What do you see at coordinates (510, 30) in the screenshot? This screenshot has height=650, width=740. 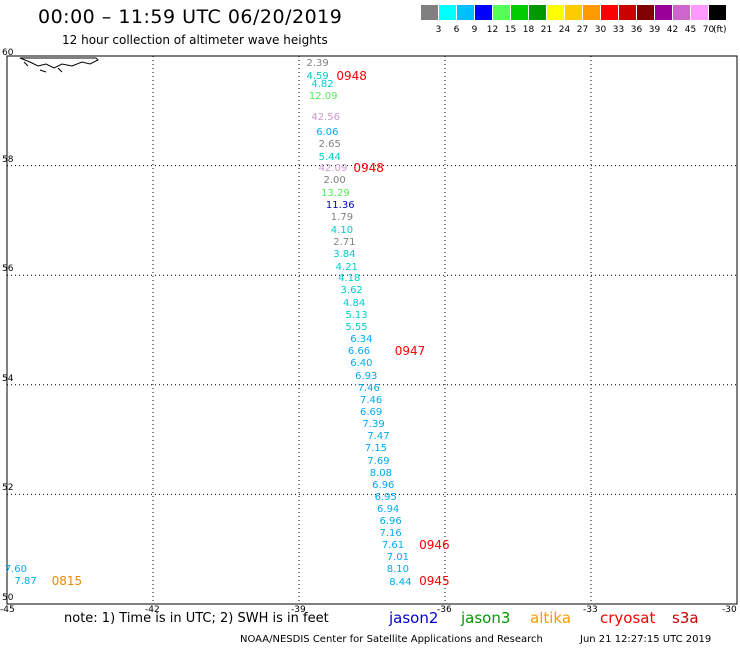 I see `legend-label: 15` at bounding box center [510, 30].